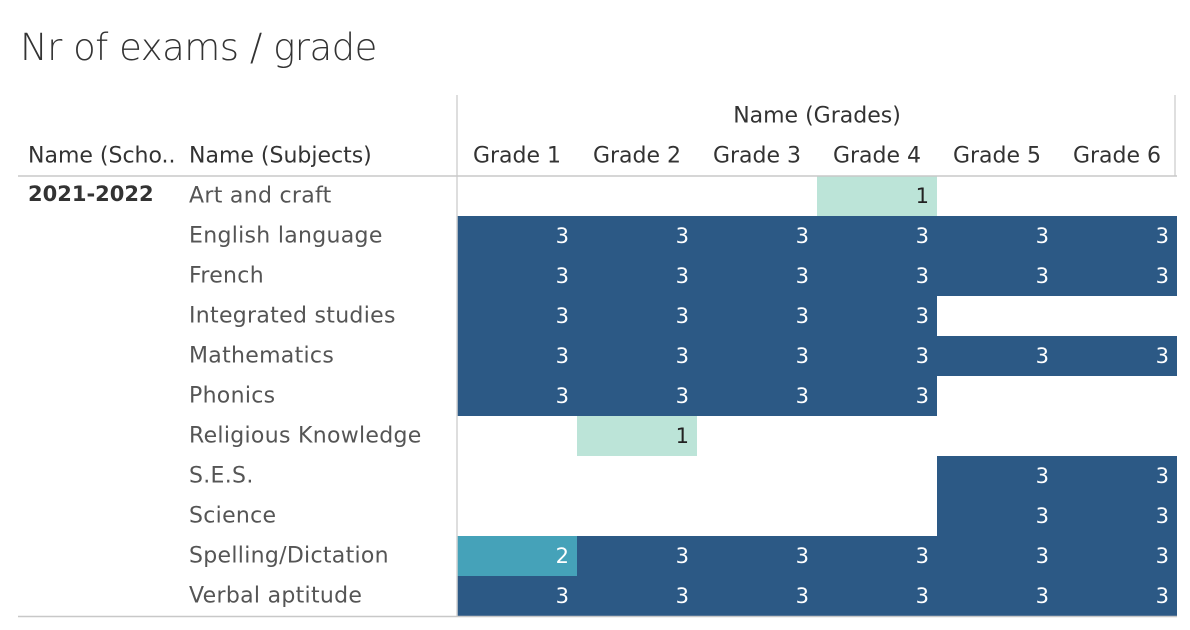  Describe the element at coordinates (275, 596) in the screenshot. I see `row-label: Verbal aptitude` at that location.